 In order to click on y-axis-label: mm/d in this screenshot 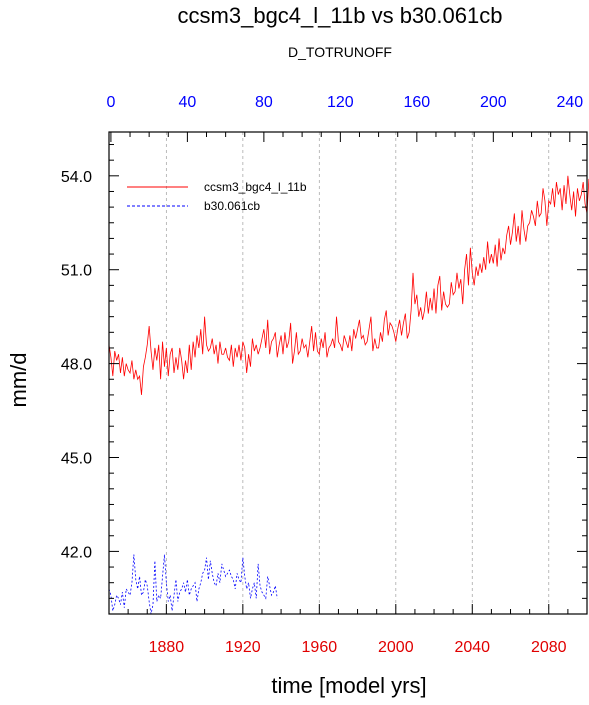, I will do `click(18, 380)`.